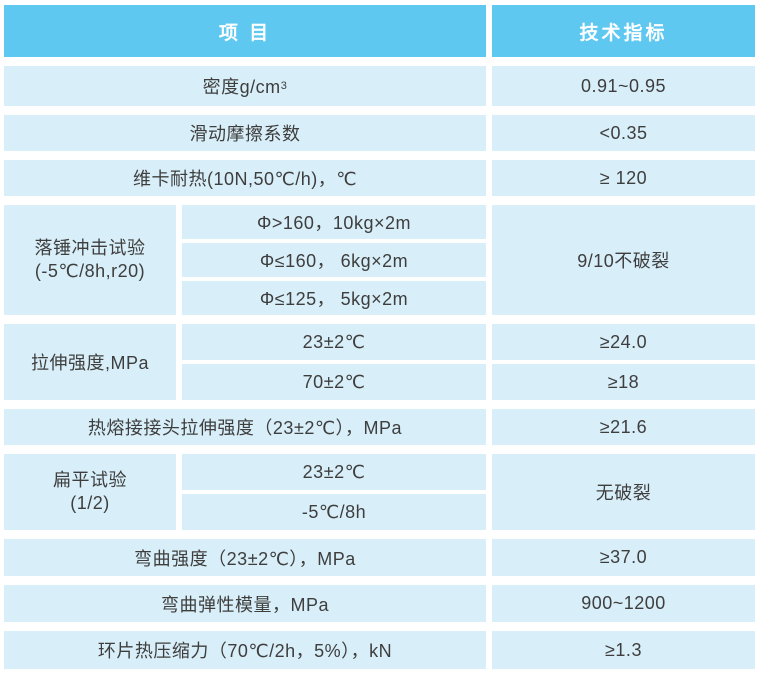  I want to click on value-cell: ≥21.6, so click(623, 427).